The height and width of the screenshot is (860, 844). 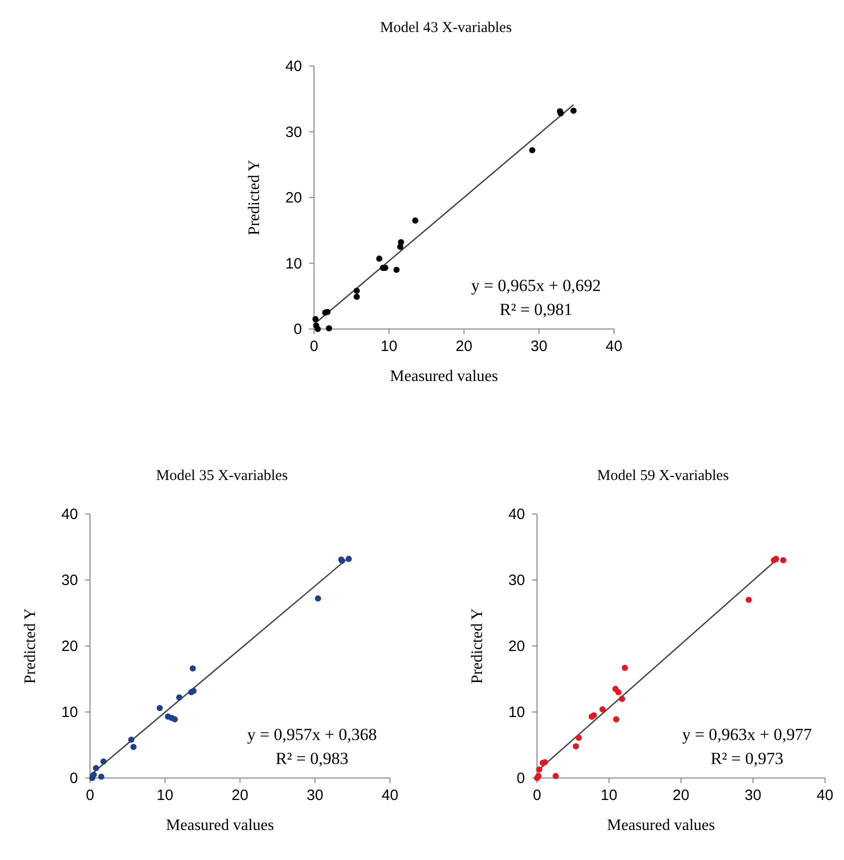 I want to click on chart-title: Model 35 X-variables, so click(x=222, y=476).